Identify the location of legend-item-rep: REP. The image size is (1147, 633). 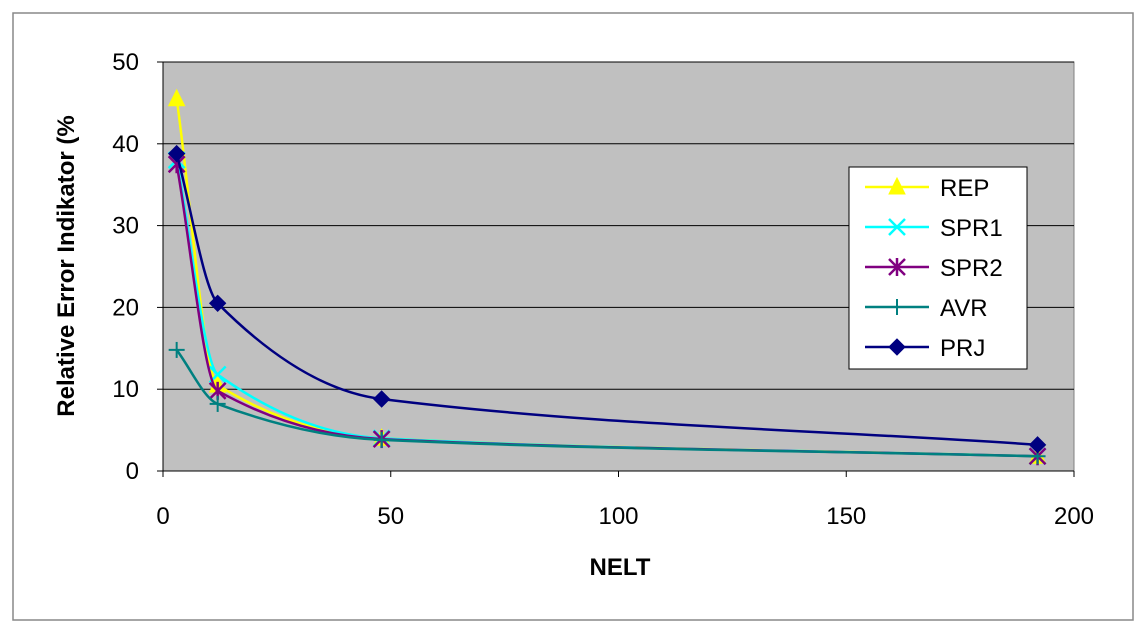
(927, 188).